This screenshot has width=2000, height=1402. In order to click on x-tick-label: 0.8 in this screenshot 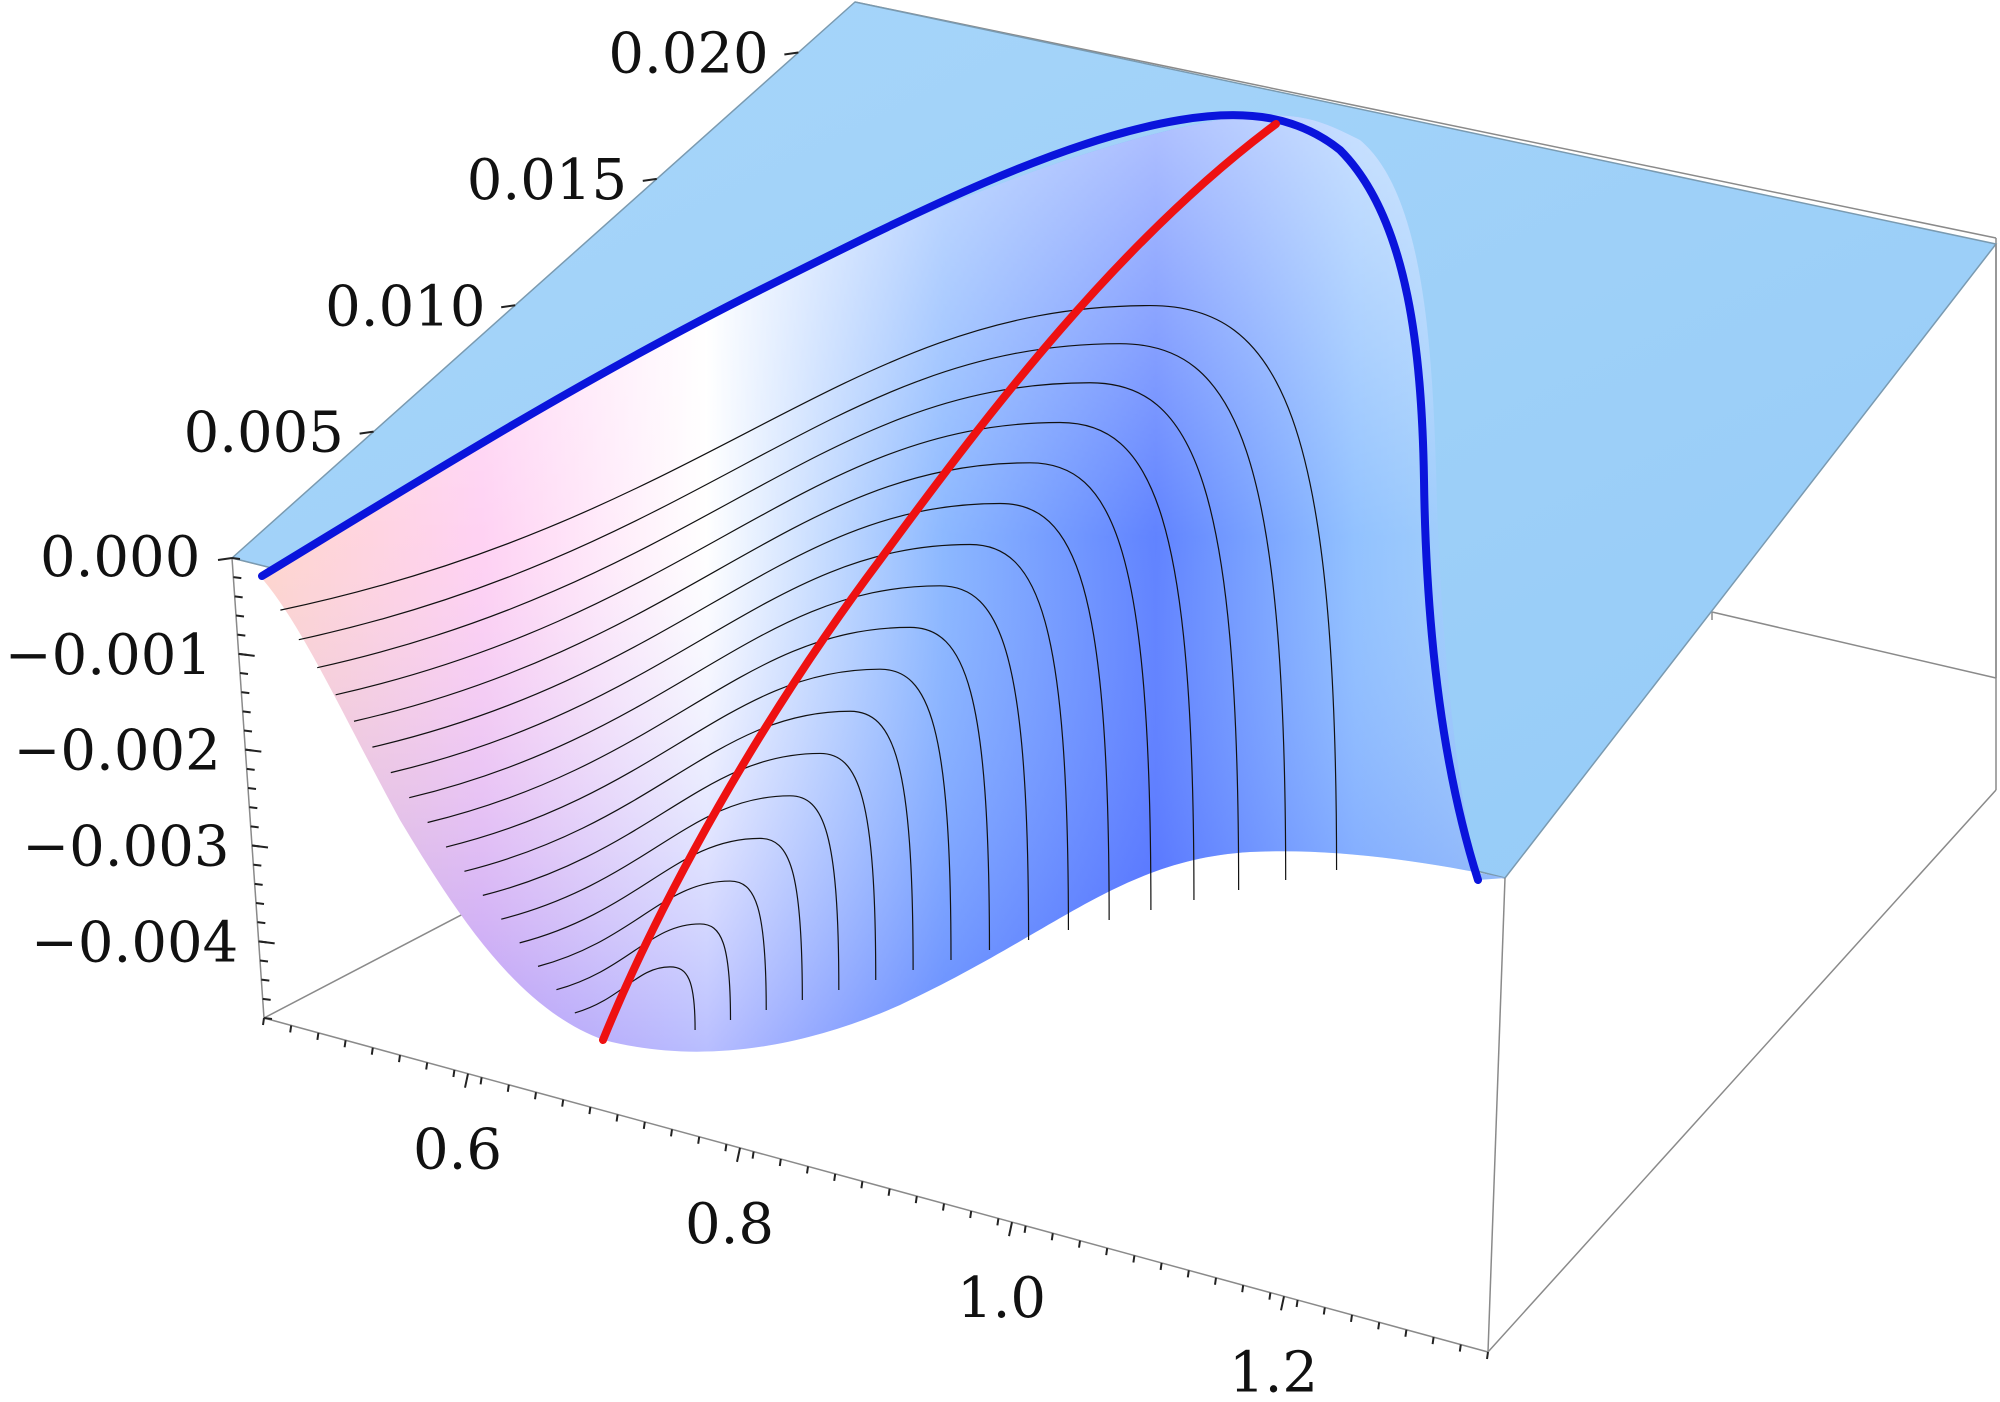, I will do `click(729, 1224)`.